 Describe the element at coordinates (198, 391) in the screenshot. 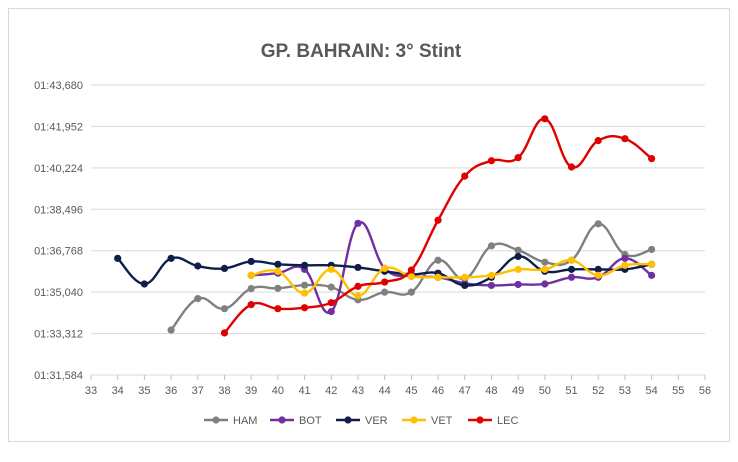

I see `x-tick-label: 37` at that location.